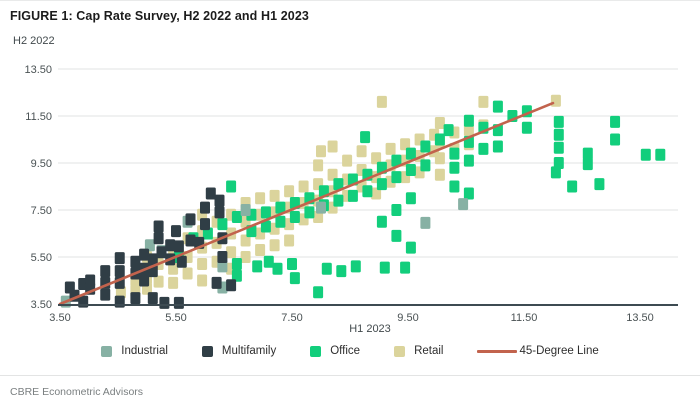 Image resolution: width=700 pixels, height=410 pixels. I want to click on source-attribution: CBRE Econometric Advisors, so click(77, 392).